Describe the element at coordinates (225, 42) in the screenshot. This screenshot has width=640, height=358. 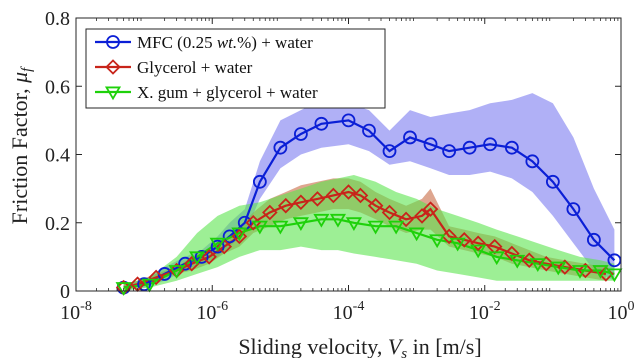
I see `legend-label: MFC (0.25 wt.%) + water` at that location.